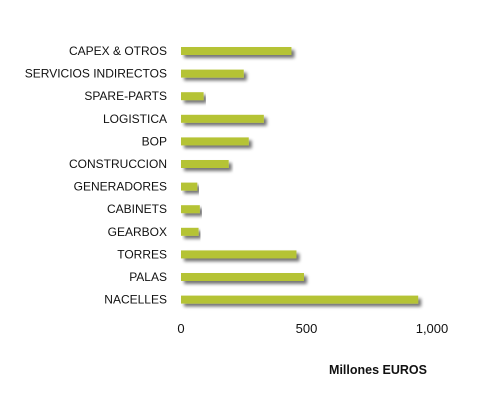 Image resolution: width=489 pixels, height=417 pixels. Describe the element at coordinates (189, 186) in the screenshot. I see `bar-generadores` at that location.